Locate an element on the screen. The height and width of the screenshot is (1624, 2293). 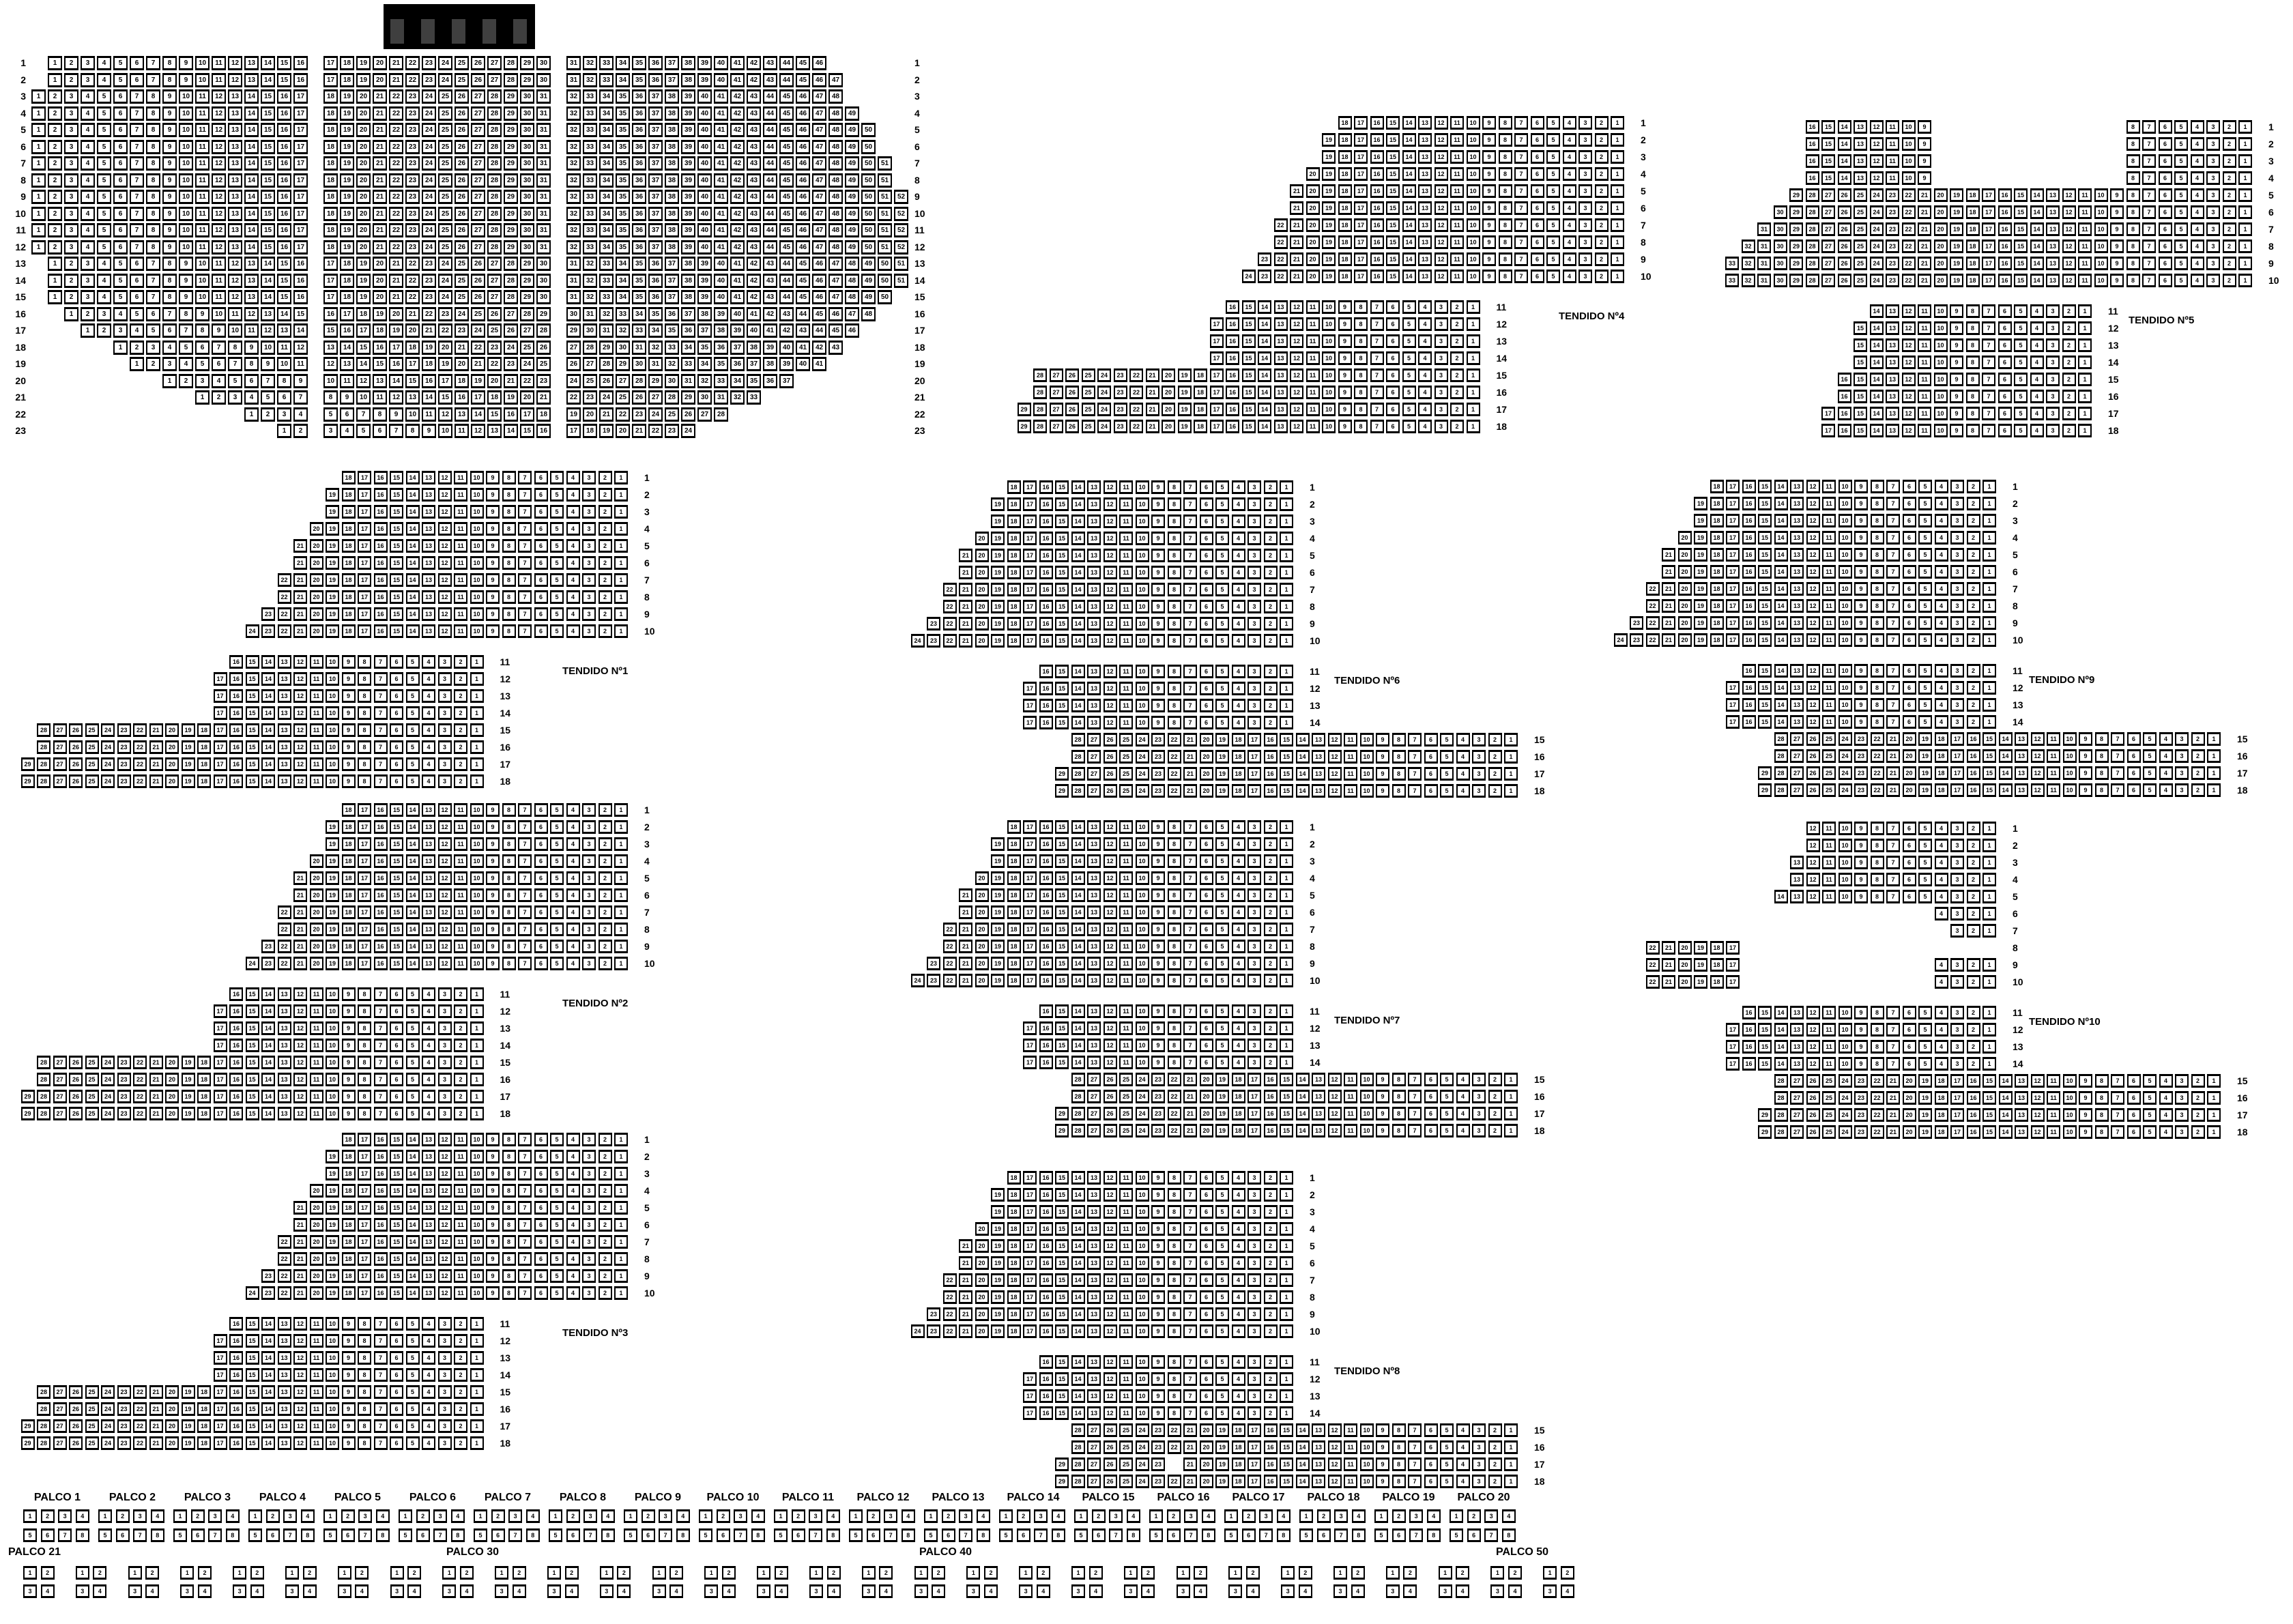
seat: 39 is located at coordinates (770, 347).